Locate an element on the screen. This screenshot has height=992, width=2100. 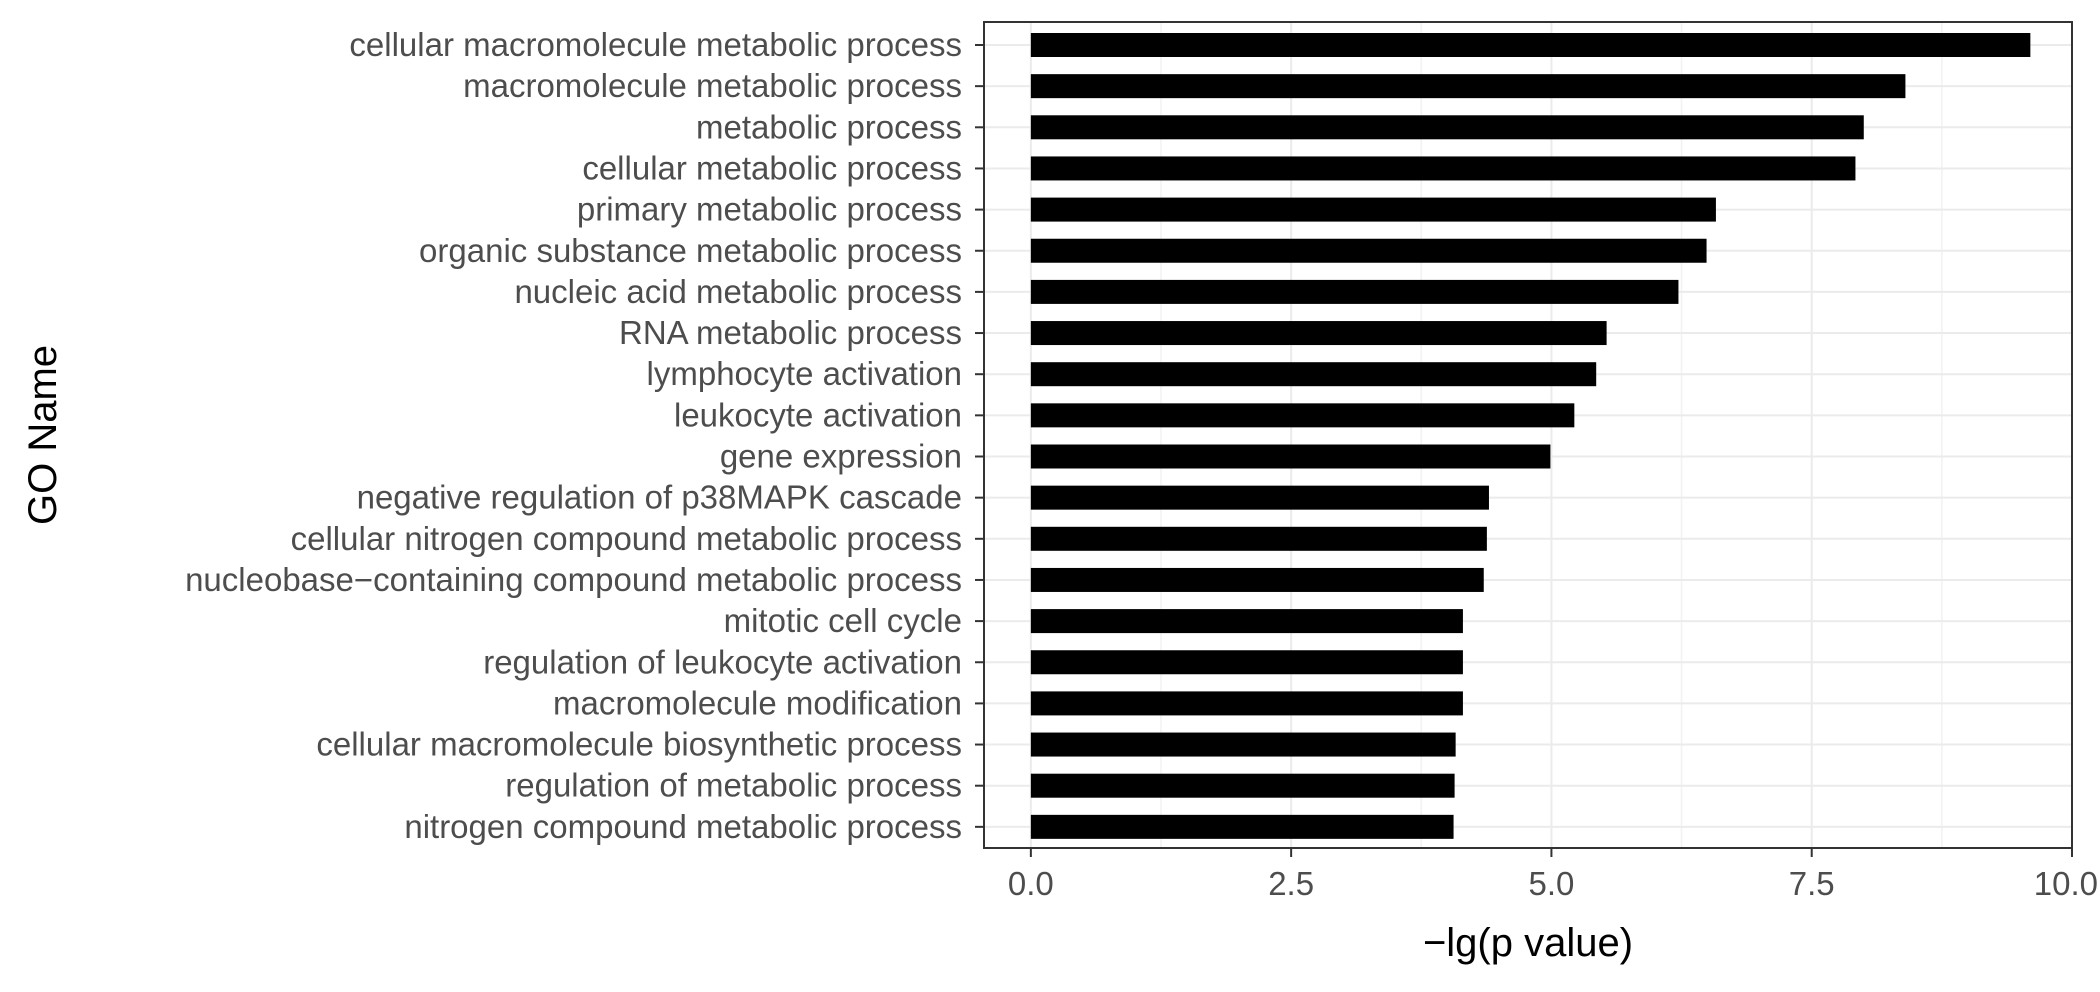
category-label: mitotic cell cycle is located at coordinates (843, 620).